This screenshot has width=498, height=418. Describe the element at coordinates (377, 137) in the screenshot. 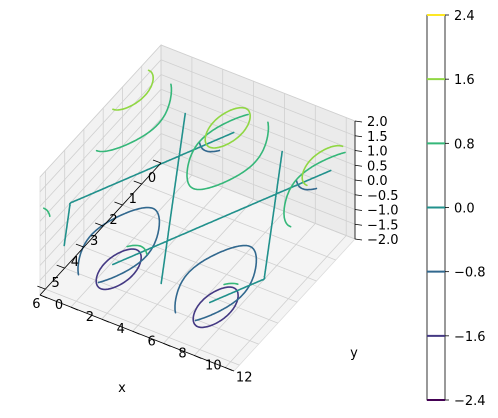

I see `z-tick-label: 1.5` at that location.